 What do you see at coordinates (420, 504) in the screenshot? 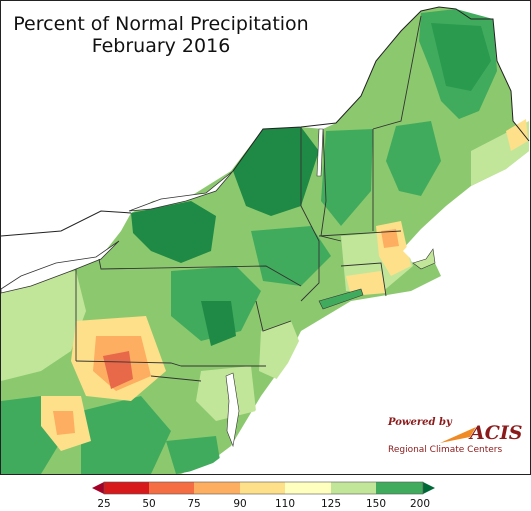
I see `legend-tick-label: 200` at bounding box center [420, 504].